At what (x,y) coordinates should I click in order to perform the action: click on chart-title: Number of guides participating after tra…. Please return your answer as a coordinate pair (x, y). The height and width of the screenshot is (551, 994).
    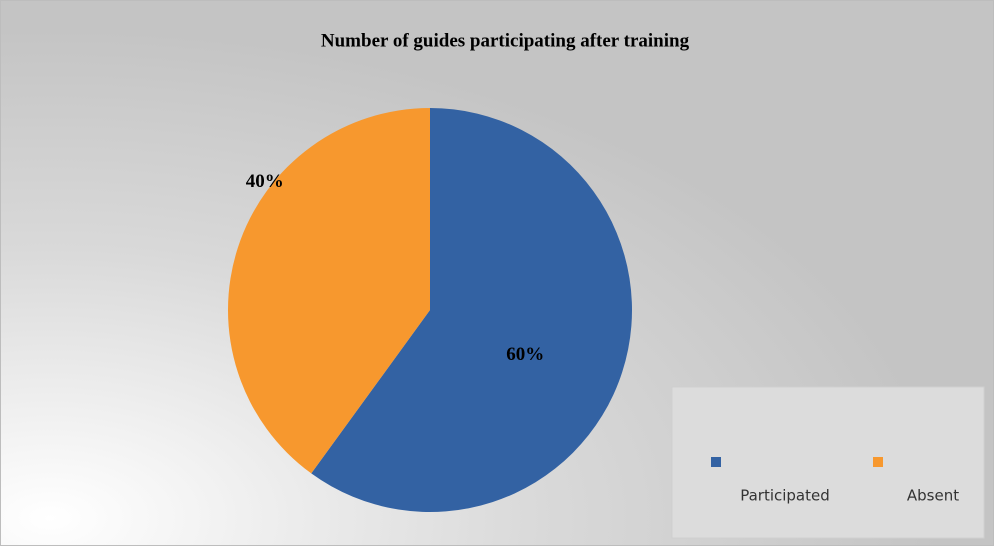
    Looking at the image, I should click on (505, 40).